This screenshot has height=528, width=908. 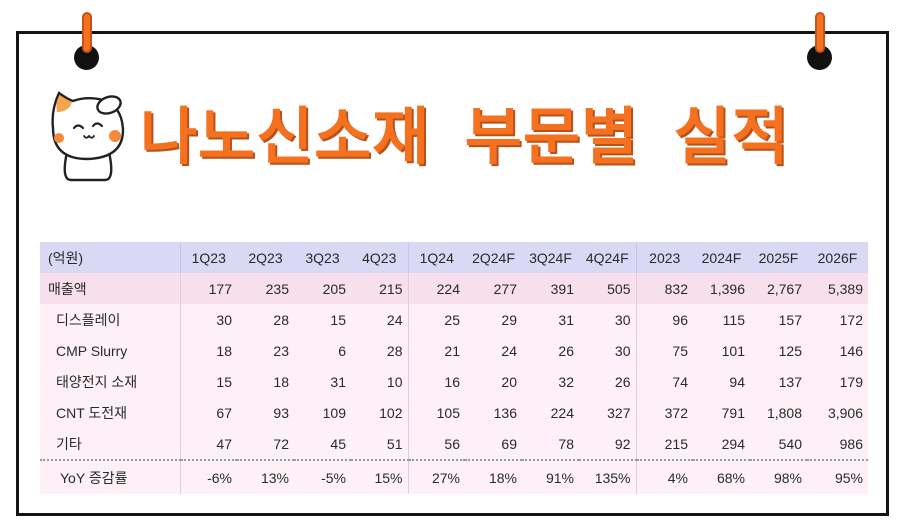 What do you see at coordinates (550, 319) in the screenshot?
I see `table-cell: 31` at bounding box center [550, 319].